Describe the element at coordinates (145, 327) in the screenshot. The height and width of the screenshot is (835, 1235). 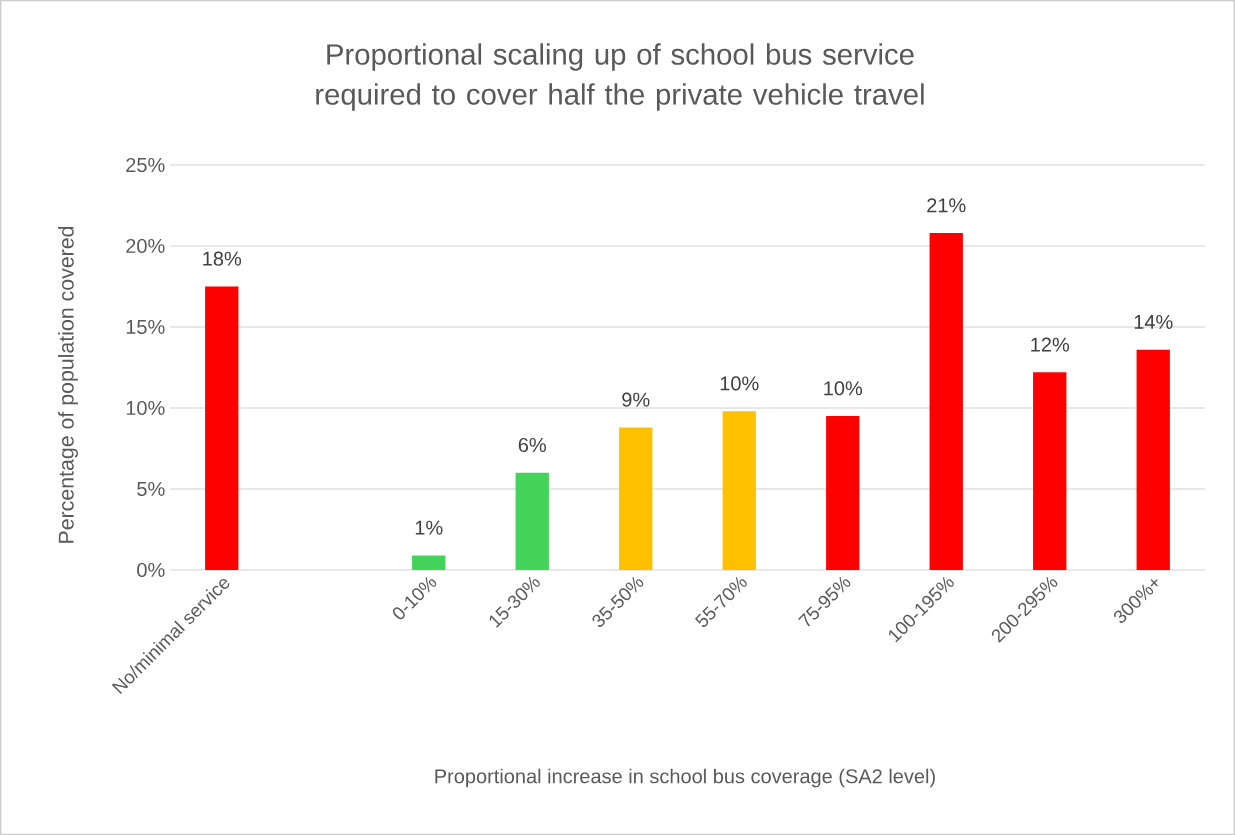
I see `y-tick-label: 15%` at that location.